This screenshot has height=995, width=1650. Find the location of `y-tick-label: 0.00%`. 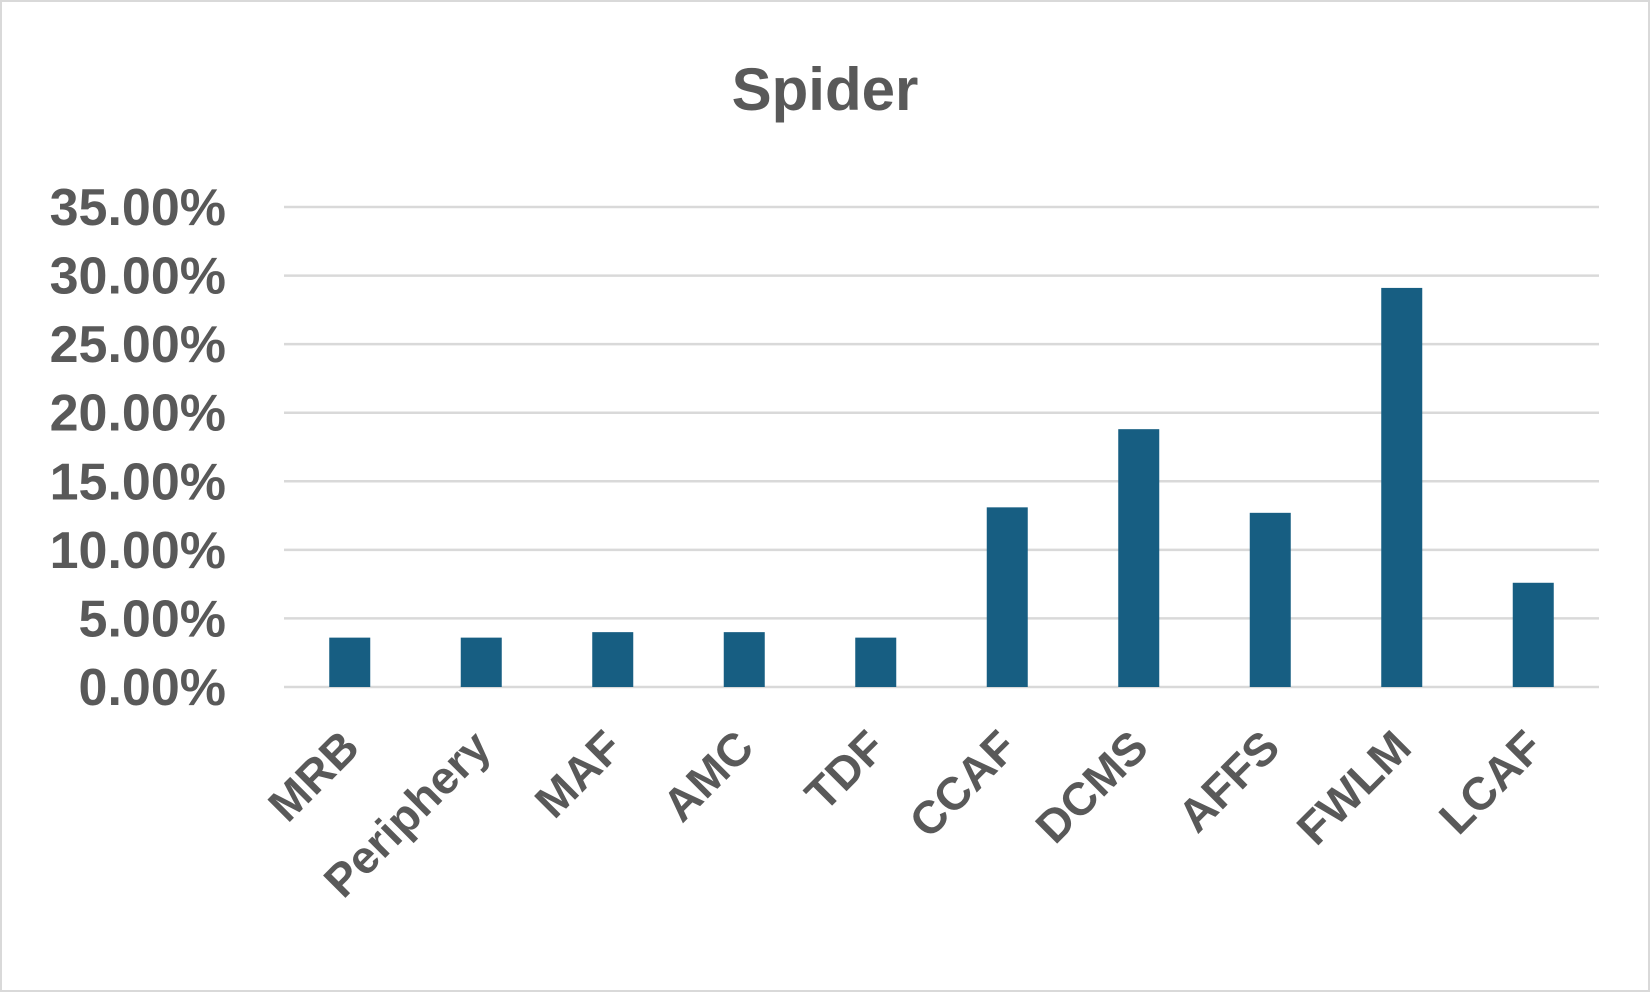

y-tick-label: 0.00% is located at coordinates (152, 688).